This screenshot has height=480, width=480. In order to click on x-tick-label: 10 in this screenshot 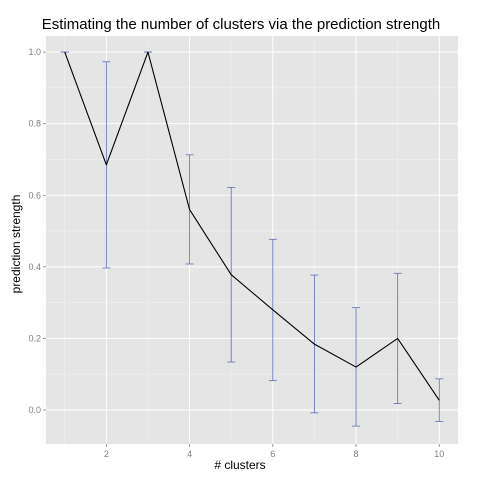, I will do `click(439, 454)`.